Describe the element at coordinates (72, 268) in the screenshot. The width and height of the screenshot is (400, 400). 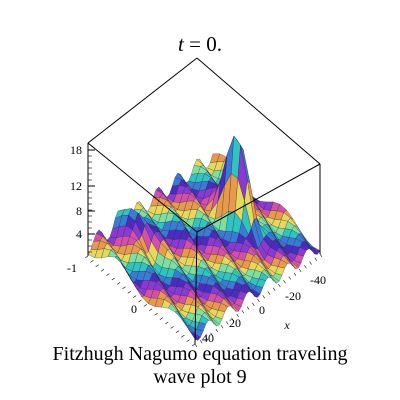
I see `y-tick-label: -1` at that location.